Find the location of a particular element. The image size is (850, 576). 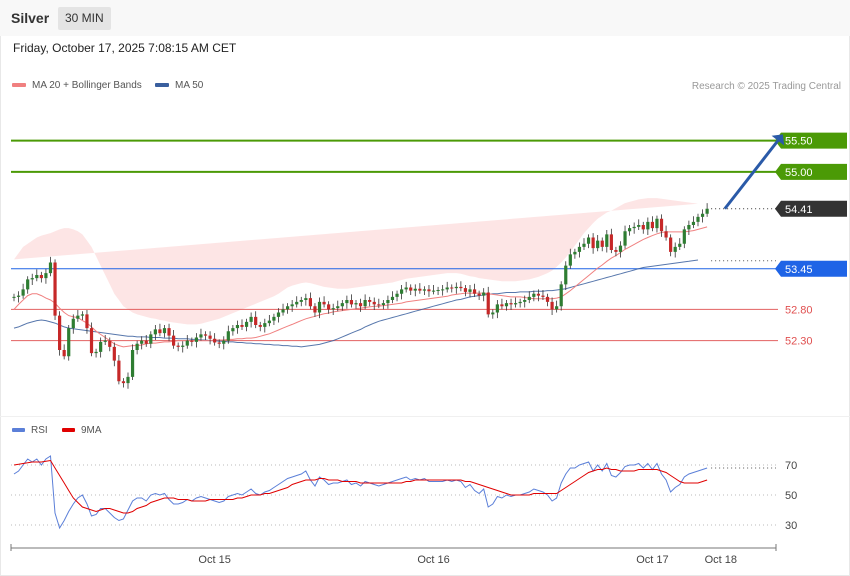

legend-ma50: MA 50 is located at coordinates (179, 85).